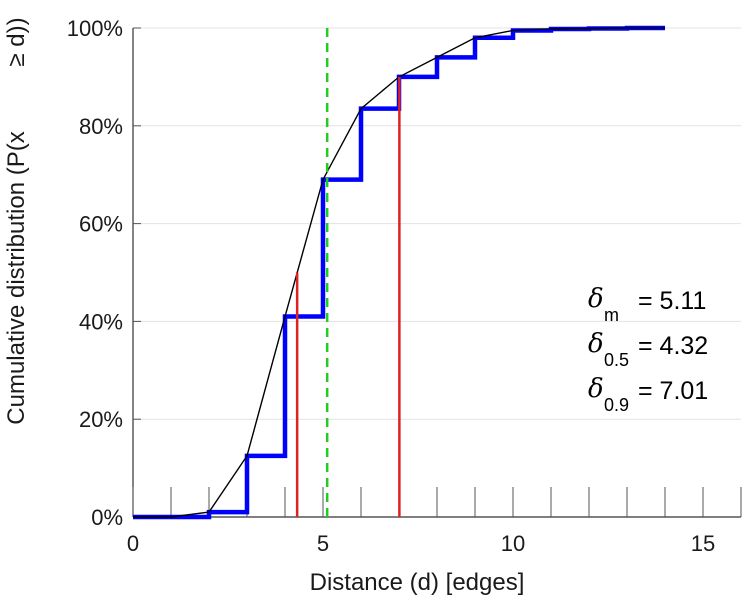 The width and height of the screenshot is (747, 600). Describe the element at coordinates (616, 405) in the screenshot. I see `stat-subscript: 0.9` at that location.